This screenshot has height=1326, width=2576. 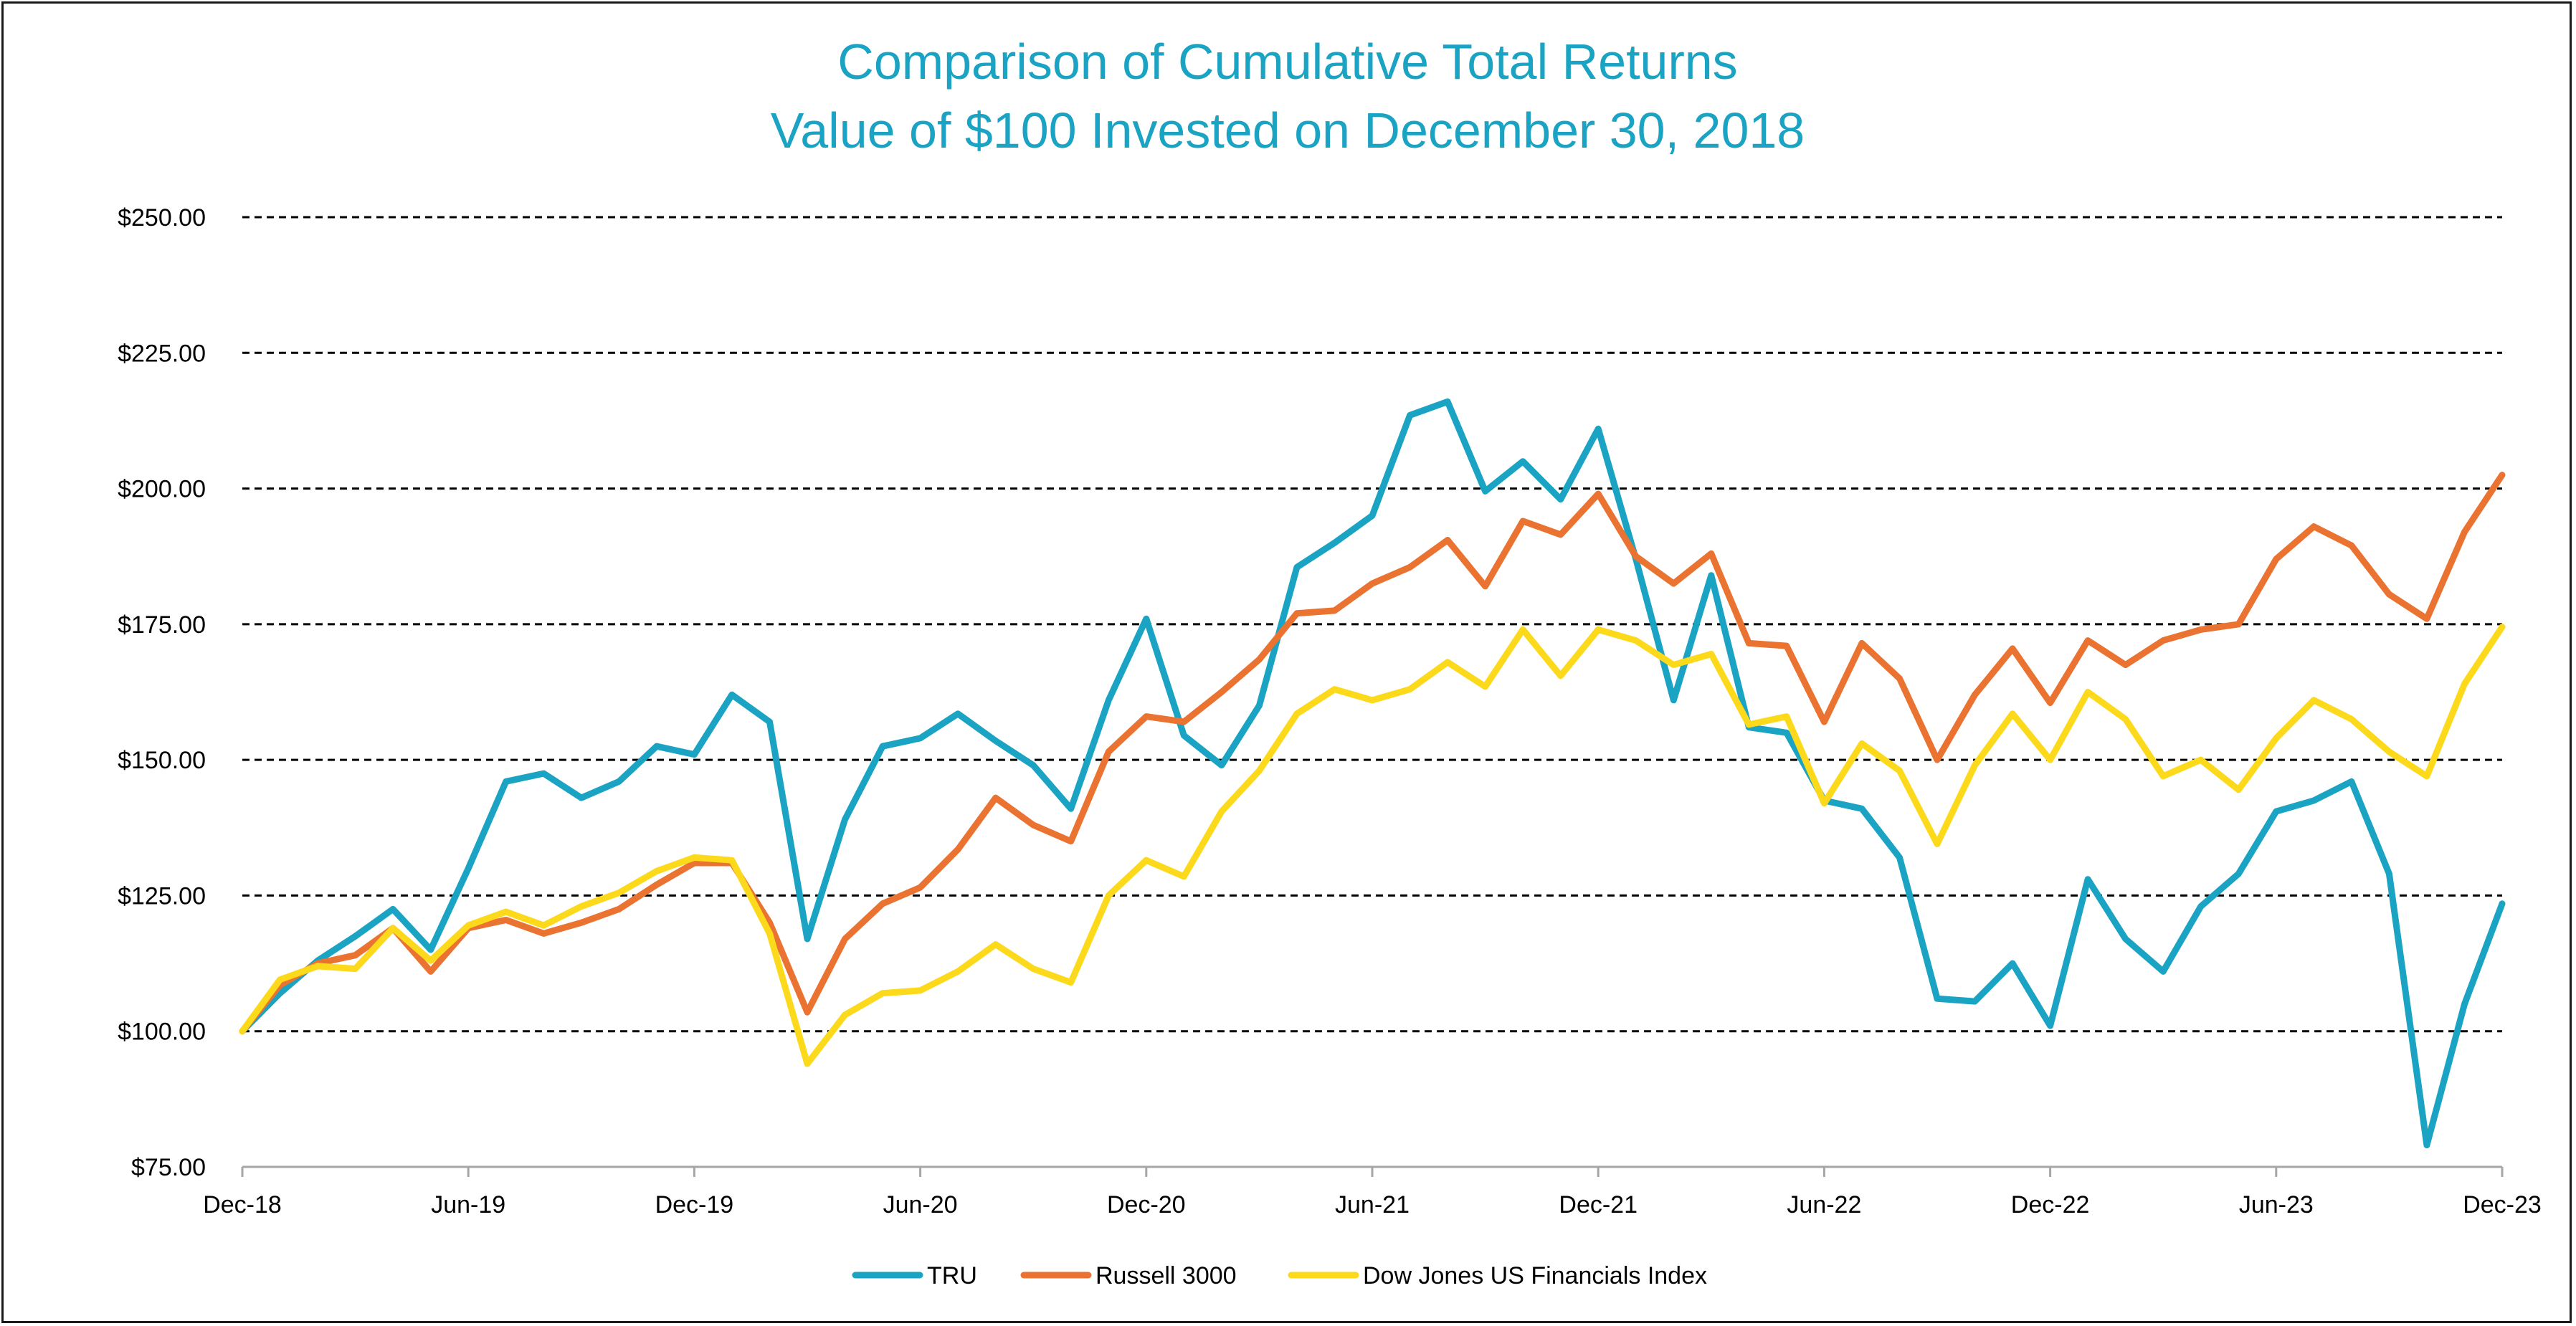 What do you see at coordinates (162, 896) in the screenshot?
I see `y-tick-label: $125.00` at bounding box center [162, 896].